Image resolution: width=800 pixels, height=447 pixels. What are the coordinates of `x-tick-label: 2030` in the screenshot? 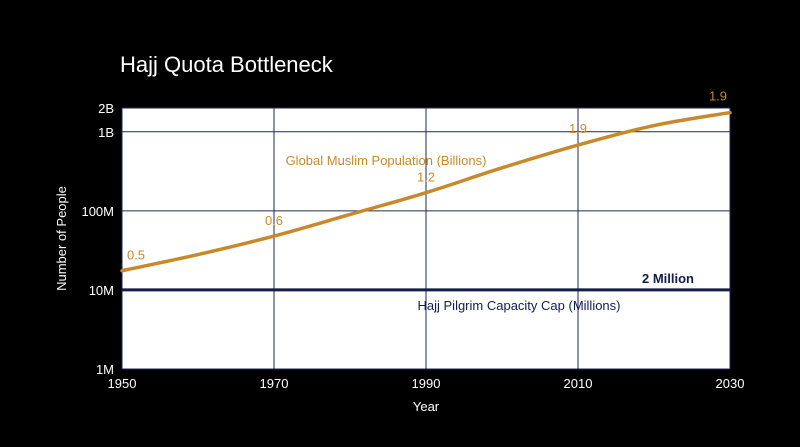 It's located at (730, 383).